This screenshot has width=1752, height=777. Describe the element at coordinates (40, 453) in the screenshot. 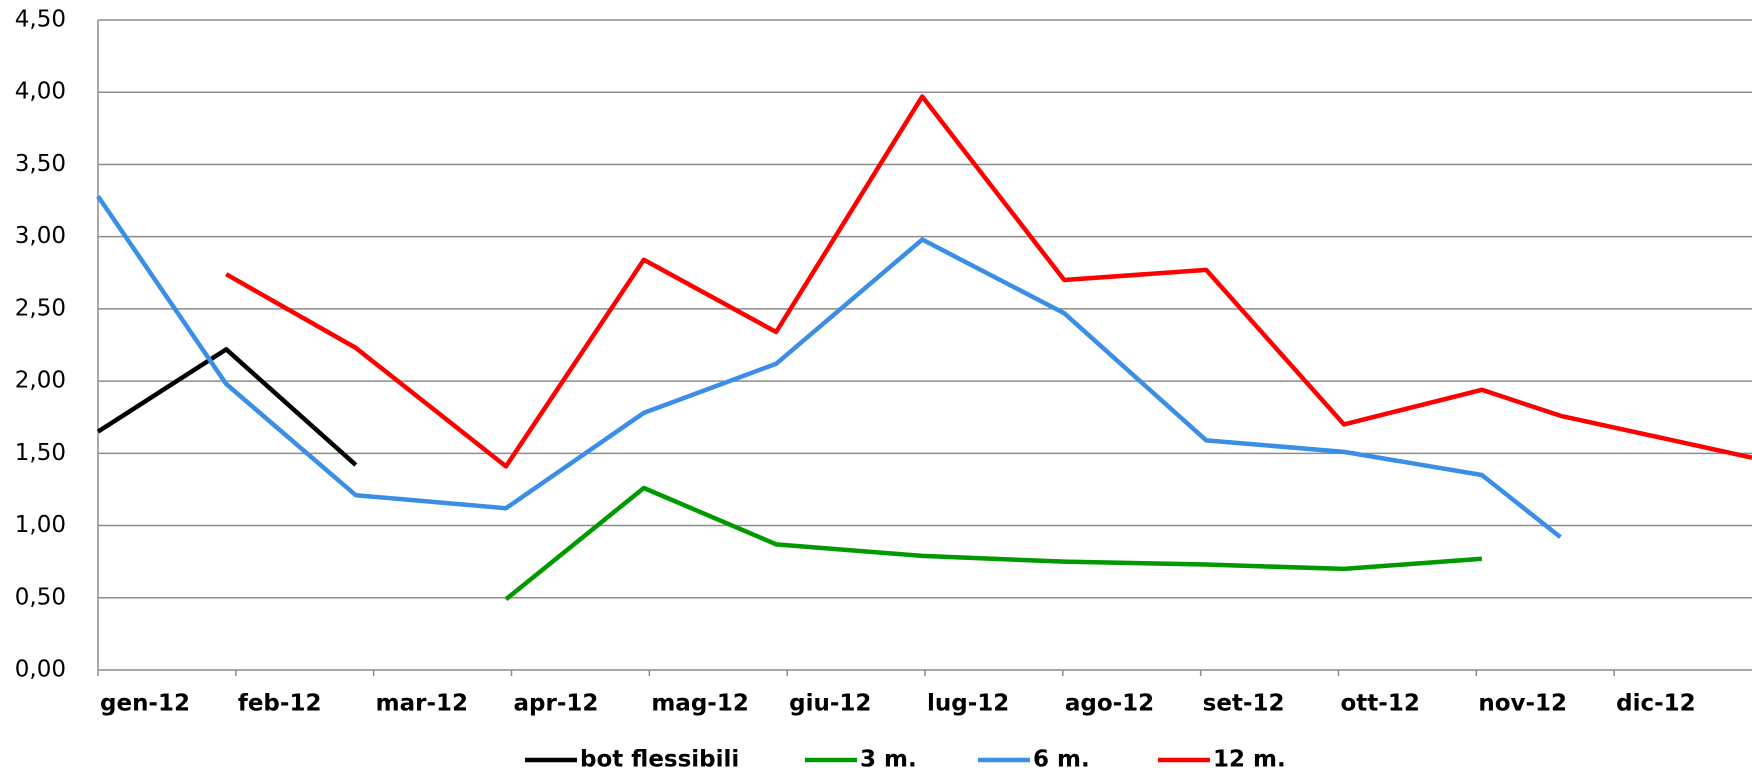

I see `y-tick-label: 1,50` at that location.